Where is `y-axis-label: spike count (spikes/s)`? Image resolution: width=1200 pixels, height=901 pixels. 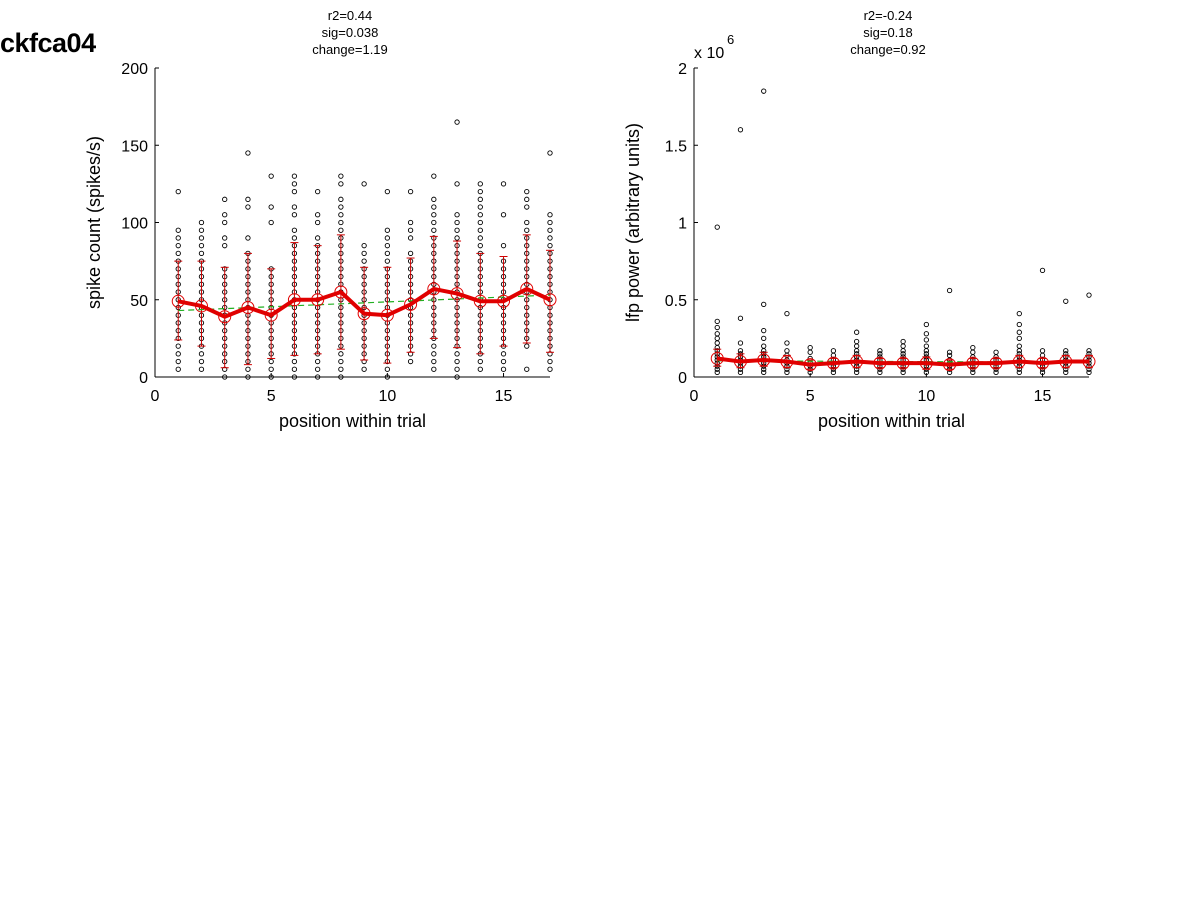
y-axis-label: spike count (spikes/s) is located at coordinates (94, 222).